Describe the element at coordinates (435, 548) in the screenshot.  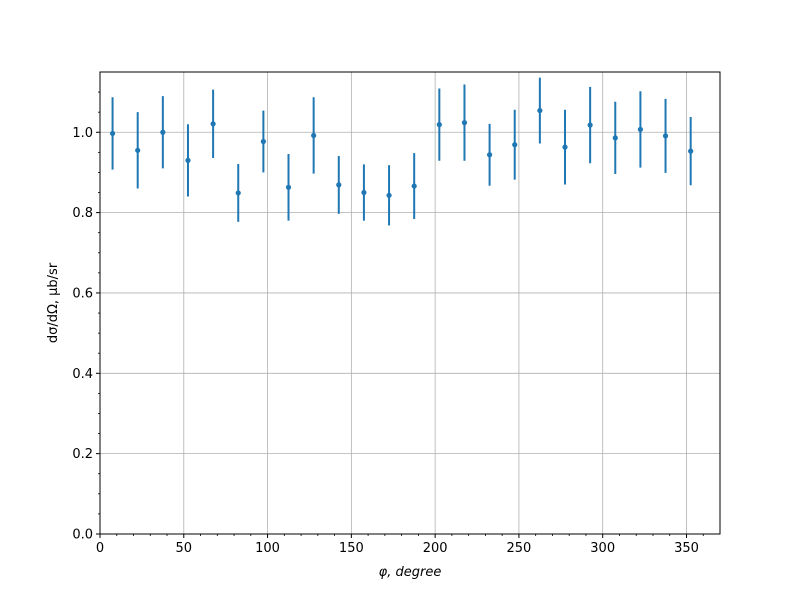
I see `x-tick-label: 200` at that location.